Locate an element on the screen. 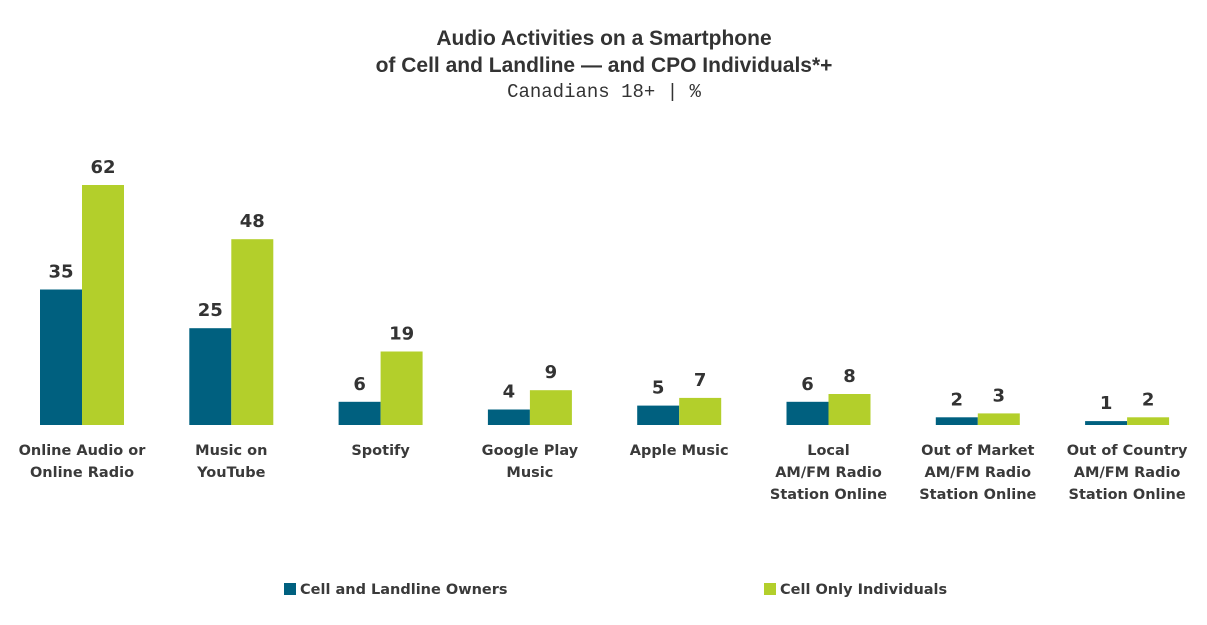 This screenshot has width=1207, height=625. data-label-cell-landline-2: 6 is located at coordinates (359, 384).